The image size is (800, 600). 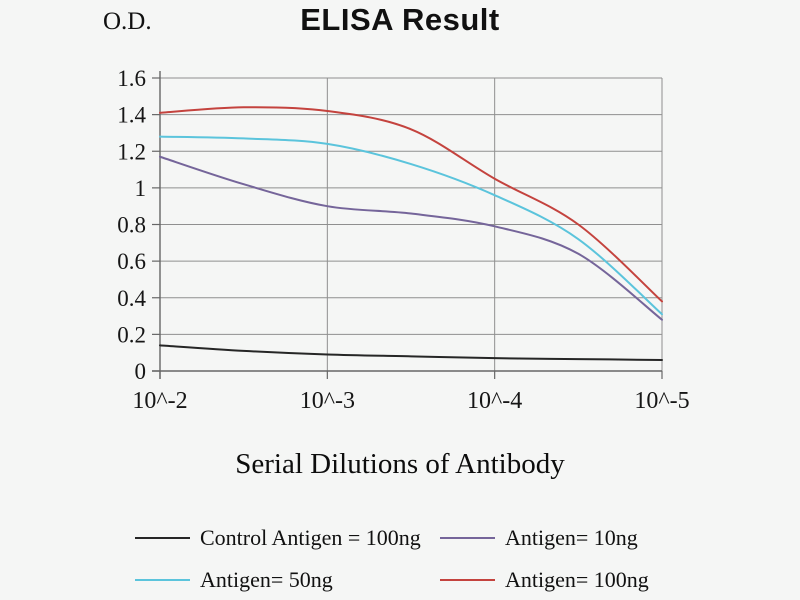 I want to click on legend-label-control-antigen: Control Antigen = 100ng, so click(x=310, y=537).